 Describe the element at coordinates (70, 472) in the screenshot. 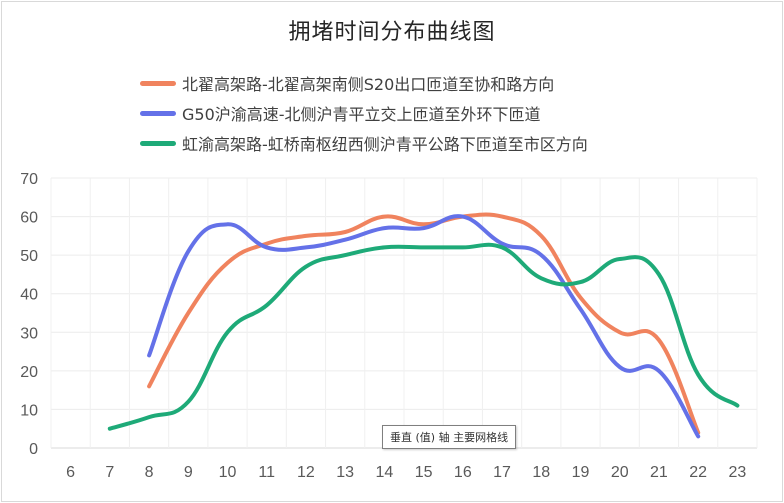

I see `x-tick-label: 6` at that location.